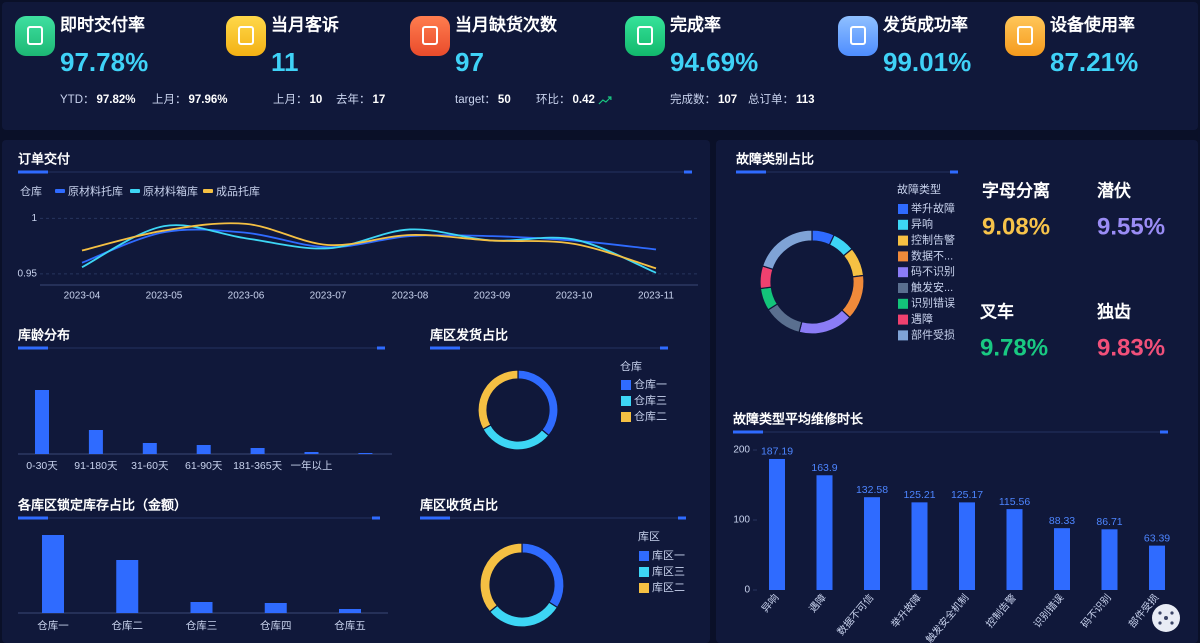 This screenshot has width=1200, height=643. What do you see at coordinates (872, 490) in the screenshot?
I see `value-label: 132.58` at bounding box center [872, 490].